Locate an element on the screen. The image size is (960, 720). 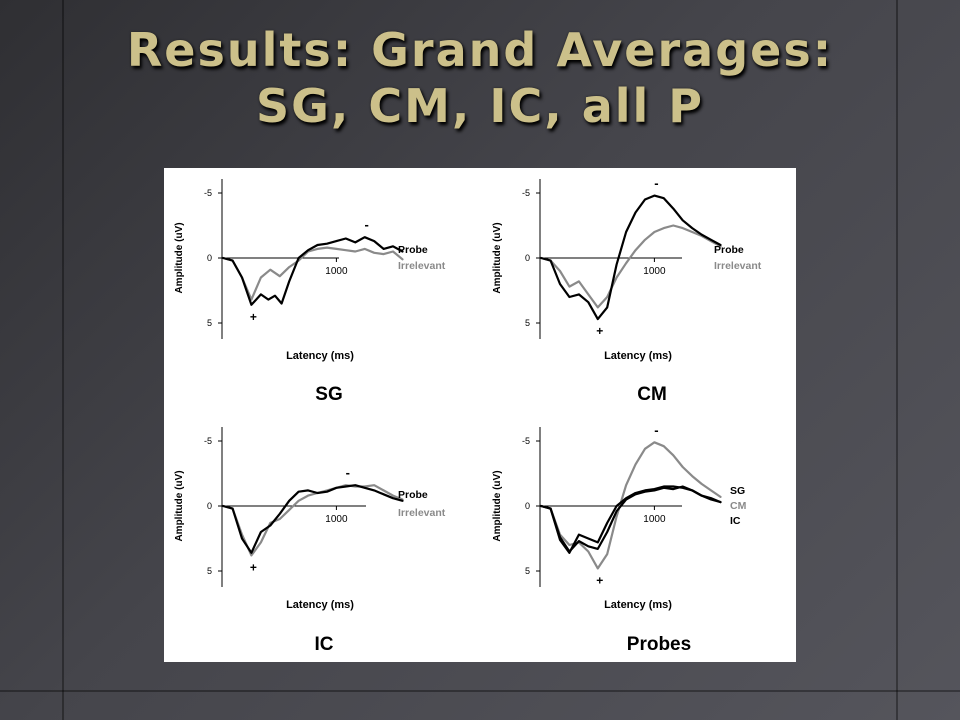
frame-line-bottom is located at coordinates (480, 691).